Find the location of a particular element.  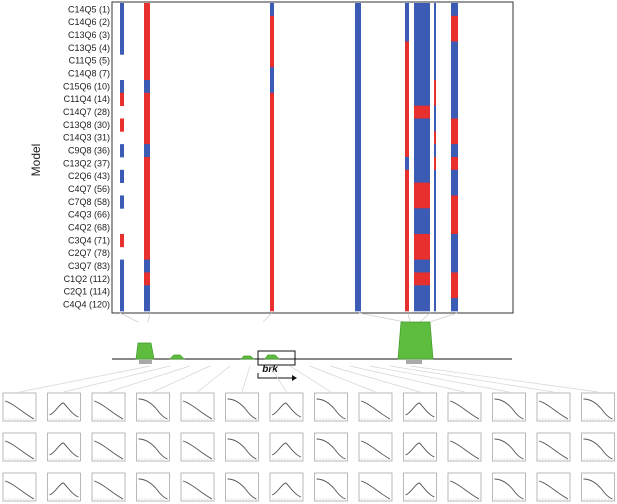

enhancer-box is located at coordinates (414, 362).